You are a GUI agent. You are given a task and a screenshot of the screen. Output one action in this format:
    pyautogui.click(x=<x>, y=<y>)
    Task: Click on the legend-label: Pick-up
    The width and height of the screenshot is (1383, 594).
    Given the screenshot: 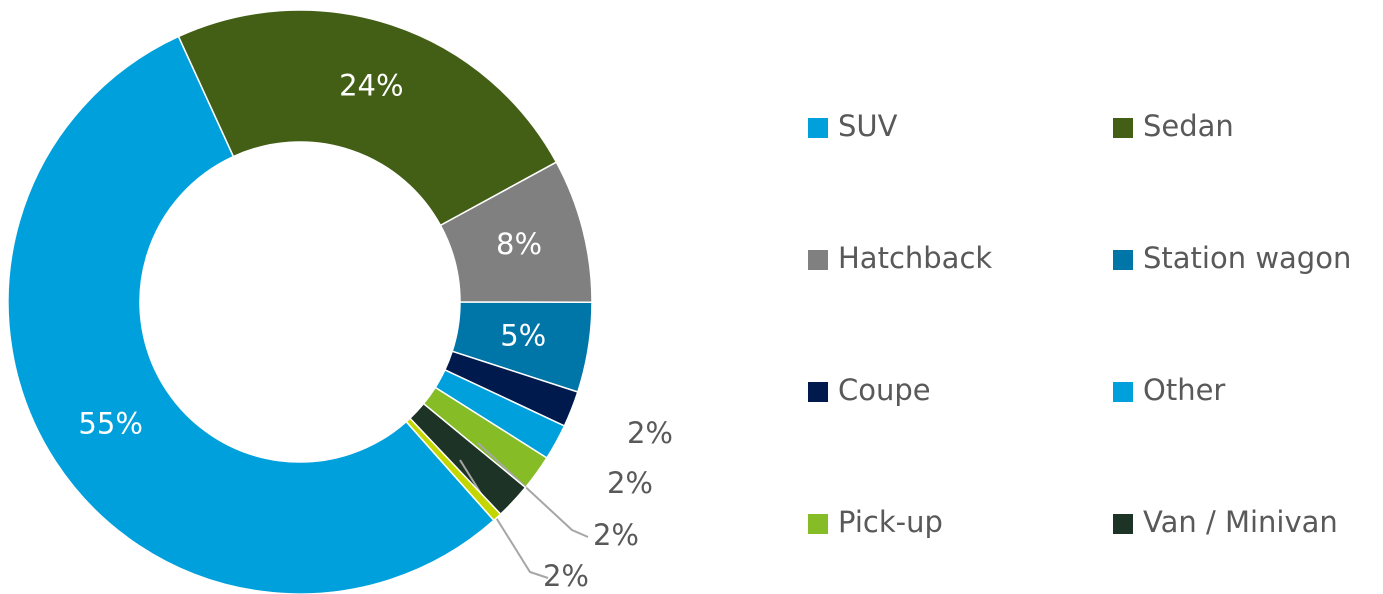 What is the action you would take?
    pyautogui.click(x=890, y=522)
    